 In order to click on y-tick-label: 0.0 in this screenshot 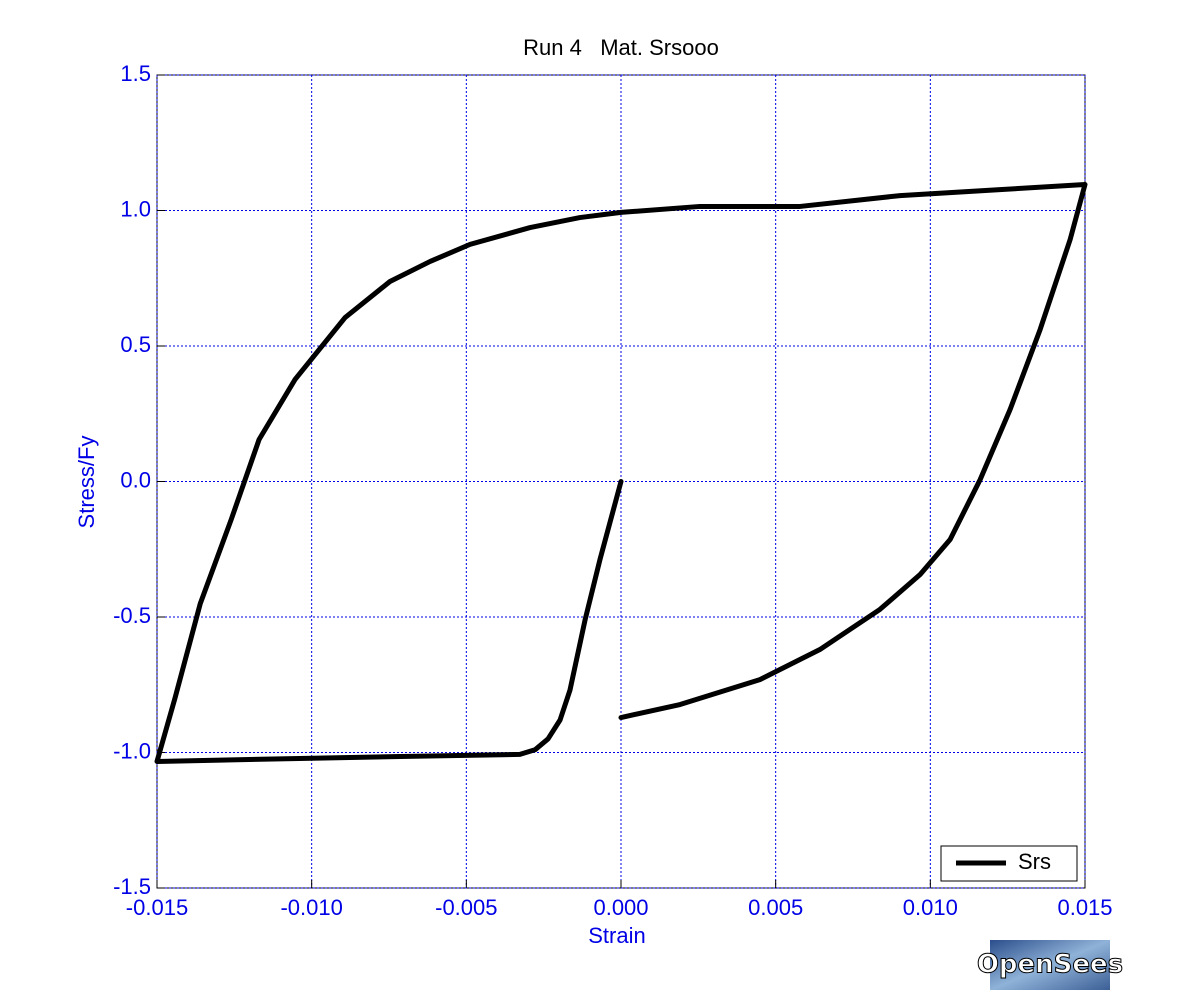, I will do `click(135, 479)`.